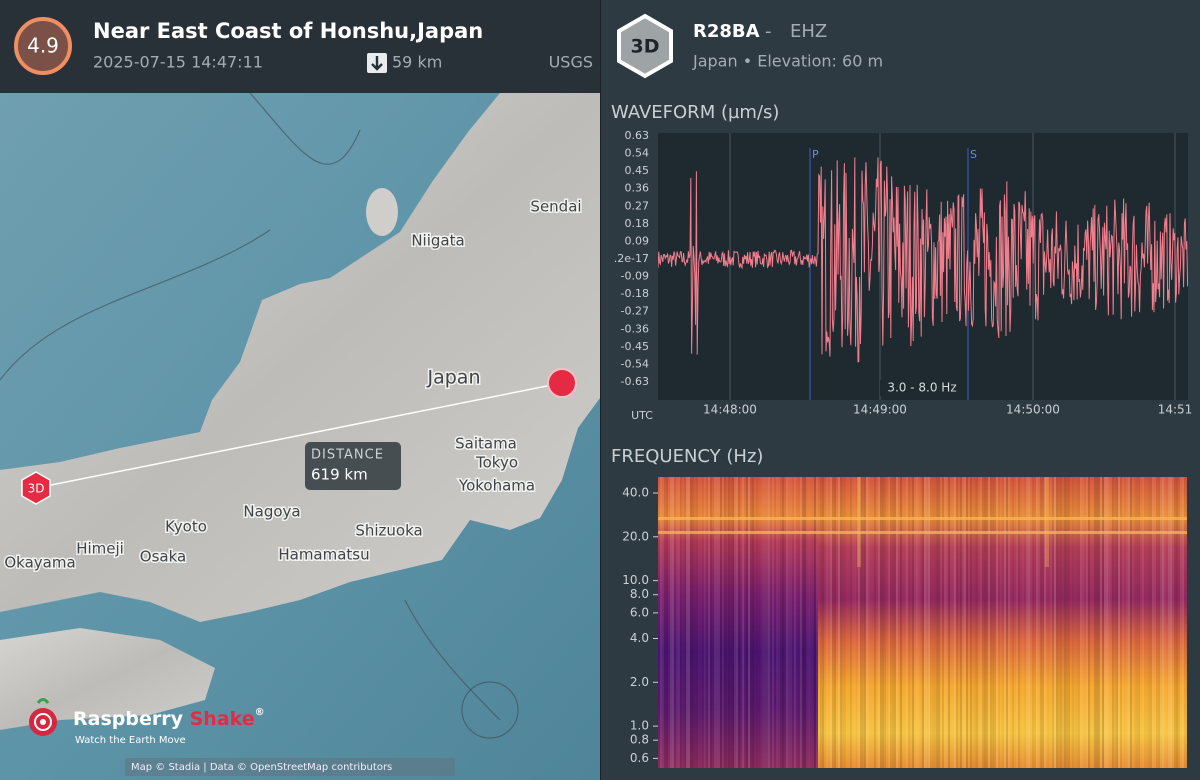 The width and height of the screenshot is (1200, 780). I want to click on place-label: Sendai, so click(555, 207).